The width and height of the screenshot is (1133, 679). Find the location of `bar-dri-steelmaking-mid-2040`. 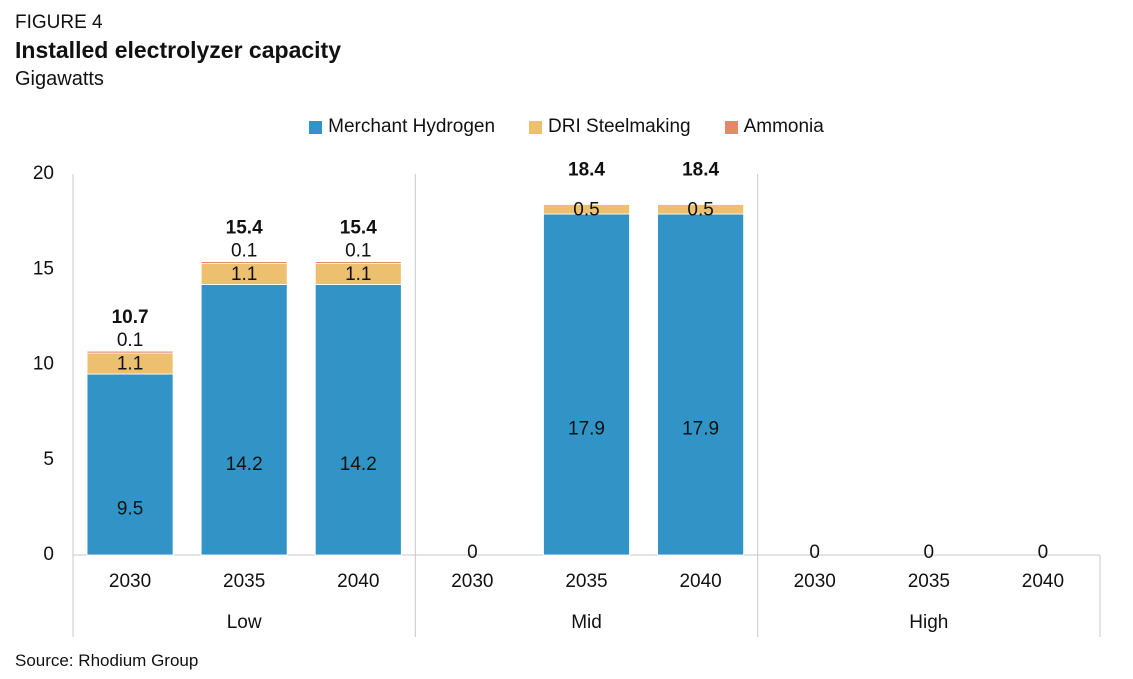

bar-dri-steelmaking-mid-2040 is located at coordinates (701, 209).